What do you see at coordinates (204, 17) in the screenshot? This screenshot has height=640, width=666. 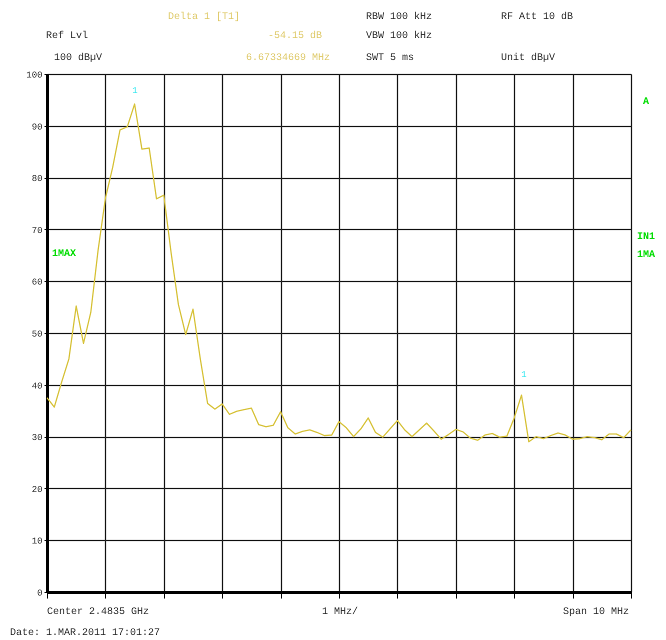 I see `text: Delta 1 [T1]` at bounding box center [204, 17].